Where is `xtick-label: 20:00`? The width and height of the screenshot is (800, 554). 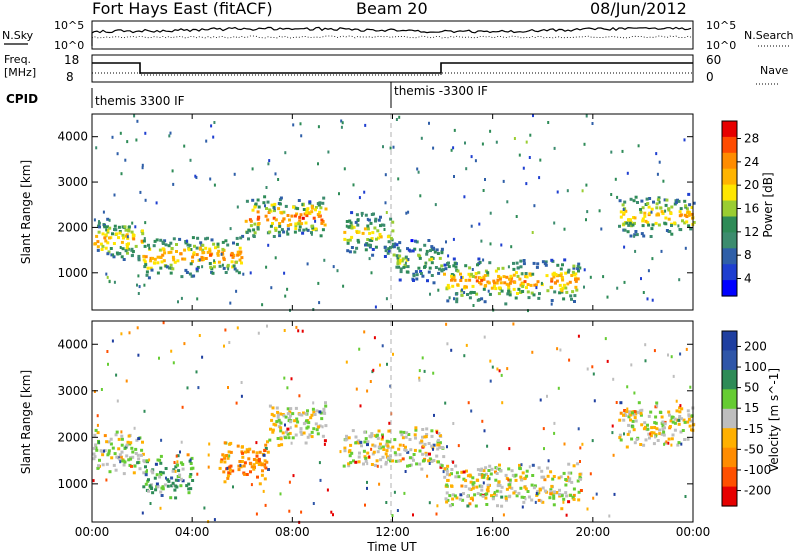 xtick-label: 20:00 is located at coordinates (593, 532).